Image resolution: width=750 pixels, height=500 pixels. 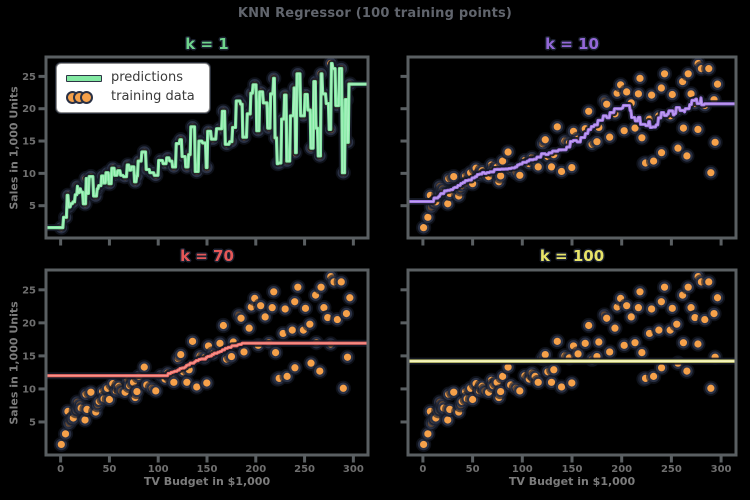 I want to click on legend-item-training-data: training data, so click(x=130, y=97).